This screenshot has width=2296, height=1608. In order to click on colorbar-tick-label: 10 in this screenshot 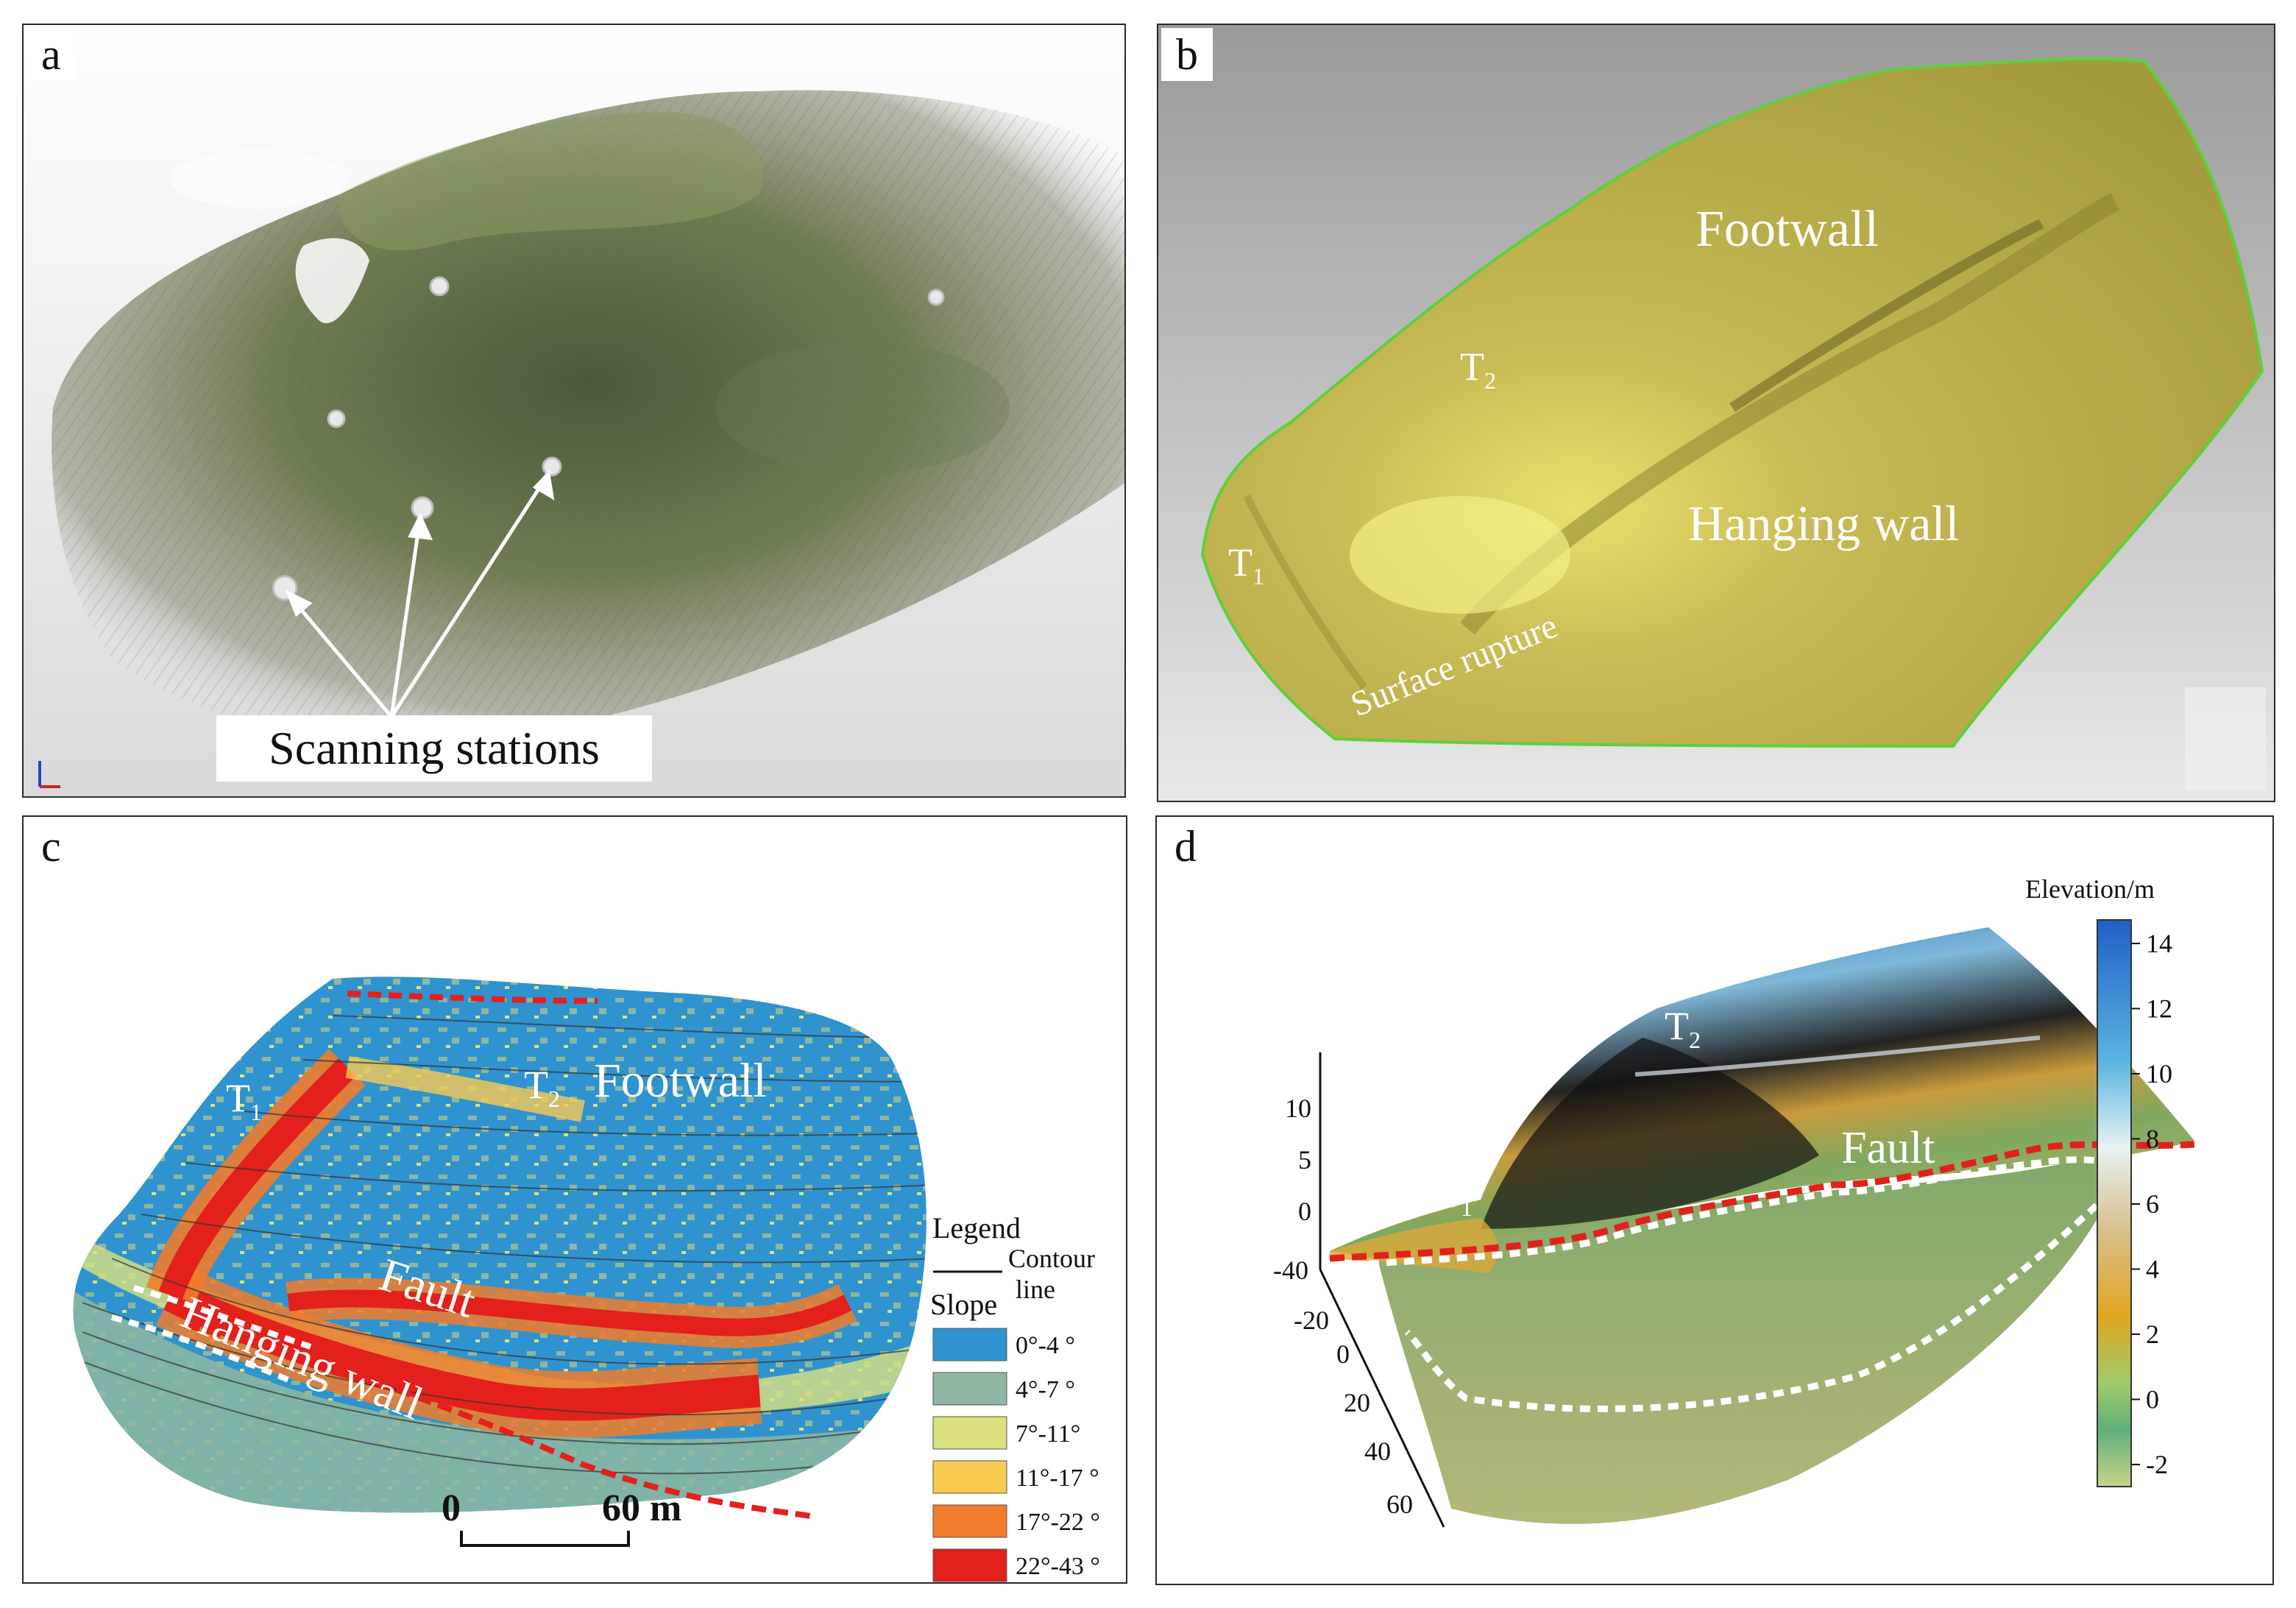, I will do `click(2159, 1073)`.